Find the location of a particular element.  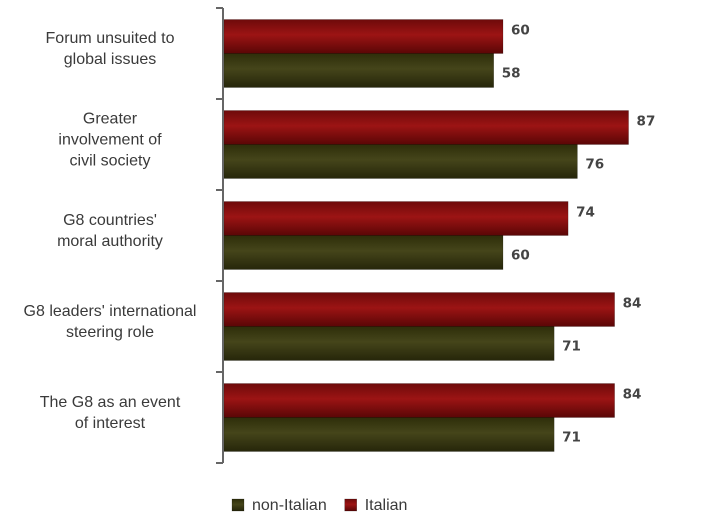

value-label-non-italian-4: 71 is located at coordinates (571, 438).